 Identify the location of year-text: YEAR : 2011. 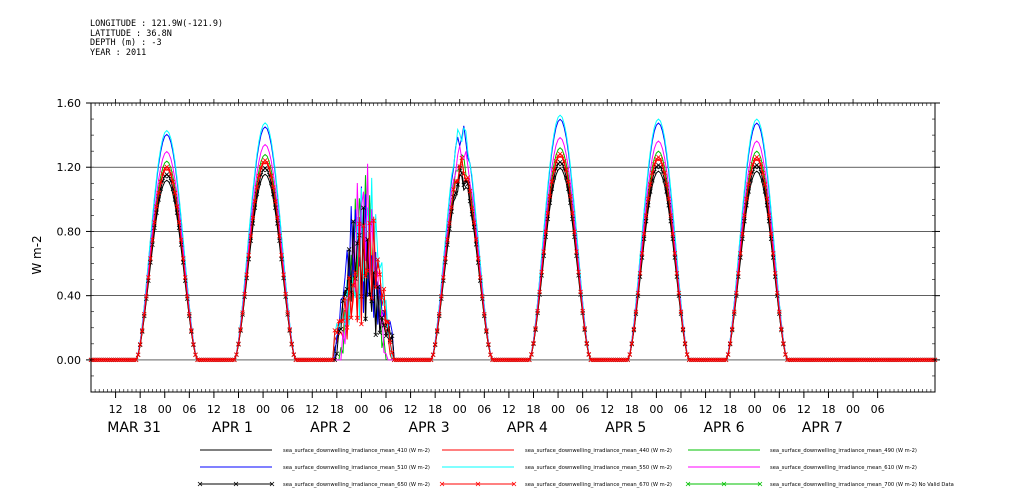
(118, 52).